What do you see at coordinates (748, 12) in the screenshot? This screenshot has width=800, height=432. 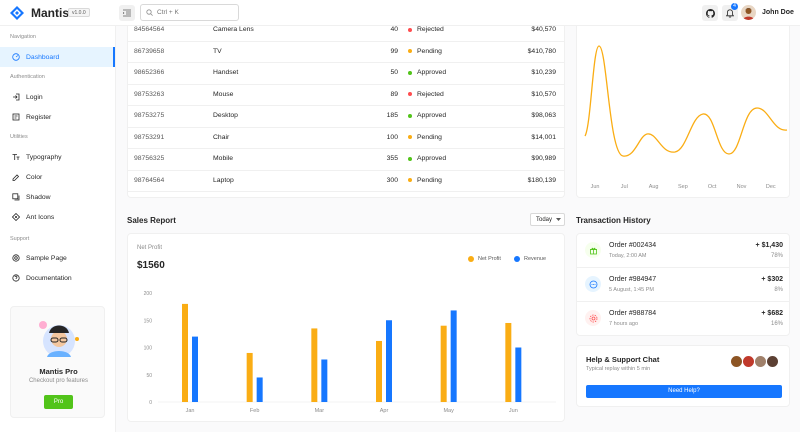 I see `user-avatar` at bounding box center [748, 12].